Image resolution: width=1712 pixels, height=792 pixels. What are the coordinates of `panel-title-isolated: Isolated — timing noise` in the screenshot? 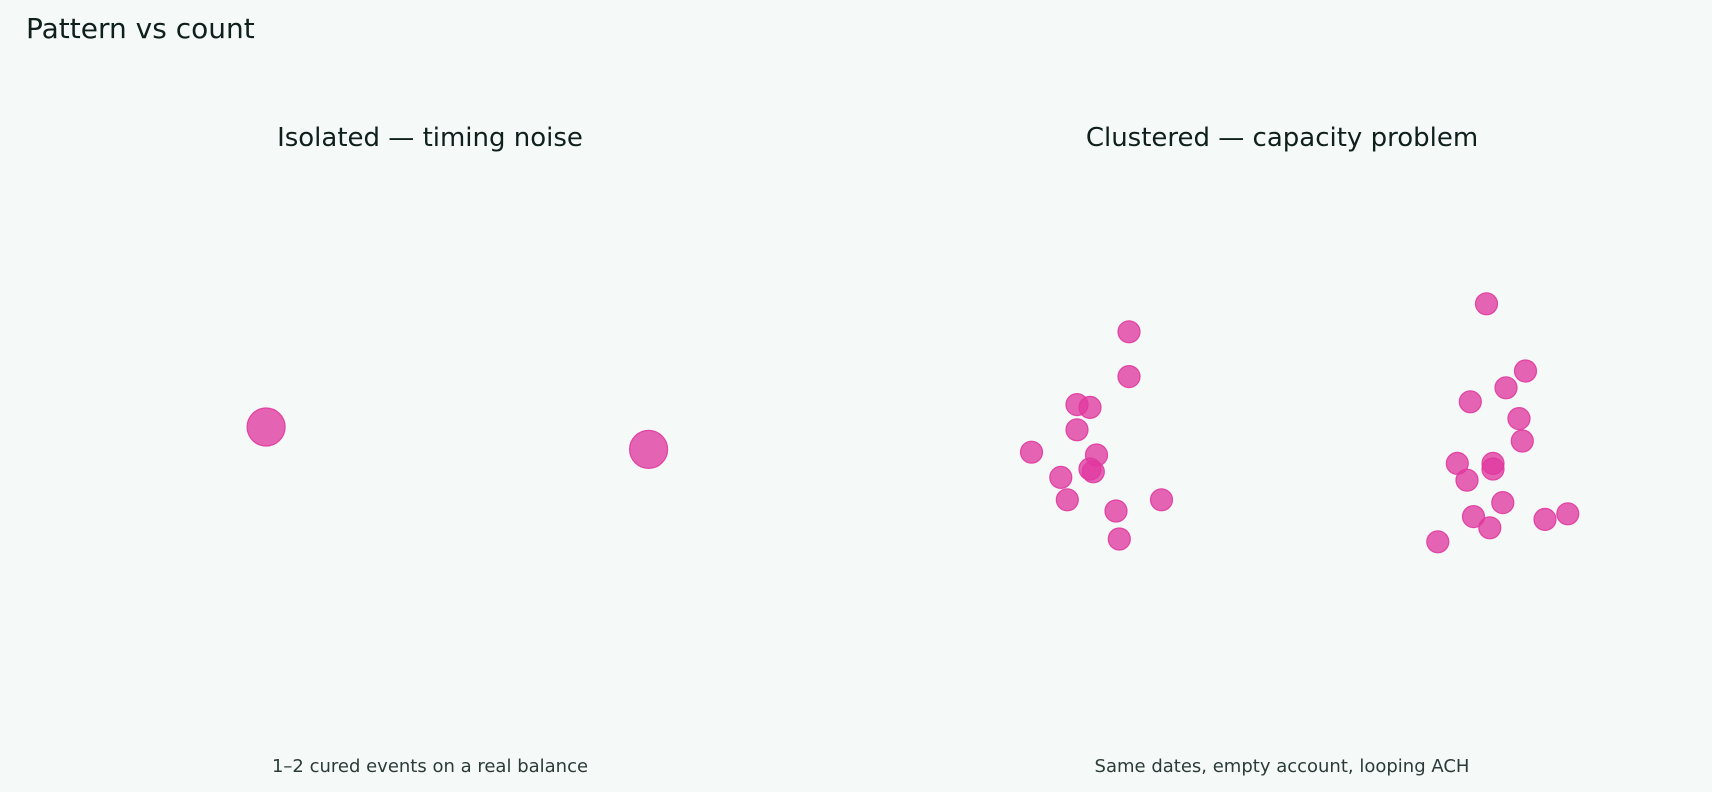 It's located at (430, 138).